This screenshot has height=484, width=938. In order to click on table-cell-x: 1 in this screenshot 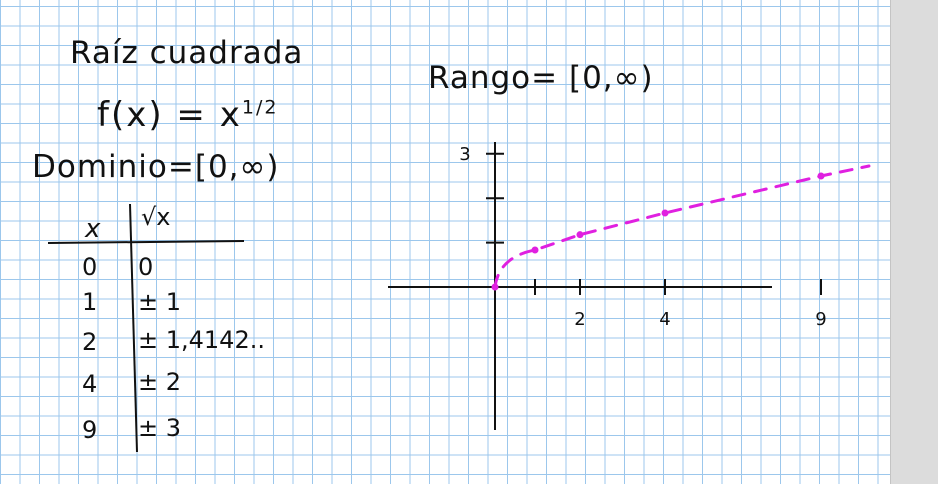, I will do `click(90, 302)`.